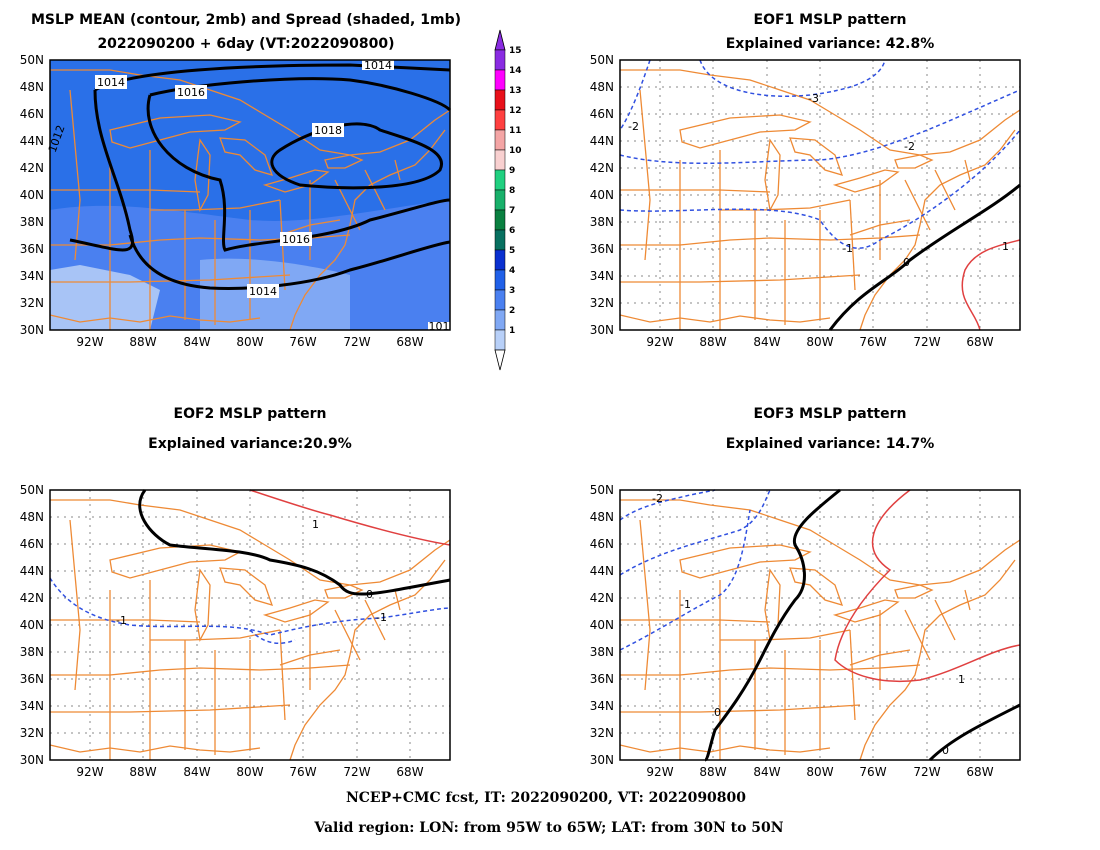 The image size is (1100, 850). I want to click on lon-tick-label: 68W, so click(409, 772).